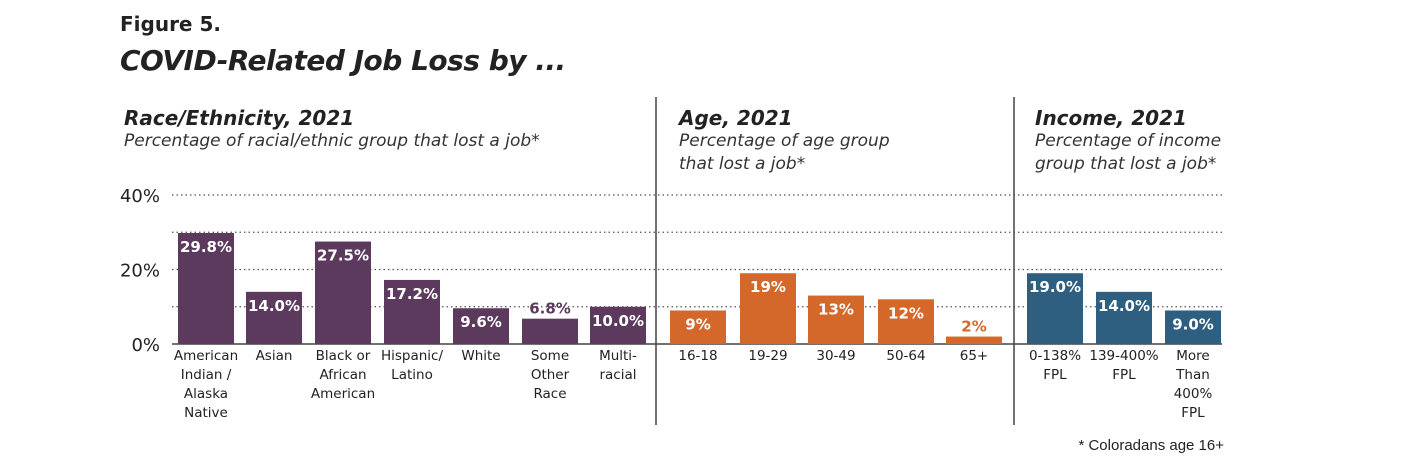 The height and width of the screenshot is (467, 1420). I want to click on income-panel-subtitle-line-2: group that lost a job*, so click(1126, 164).